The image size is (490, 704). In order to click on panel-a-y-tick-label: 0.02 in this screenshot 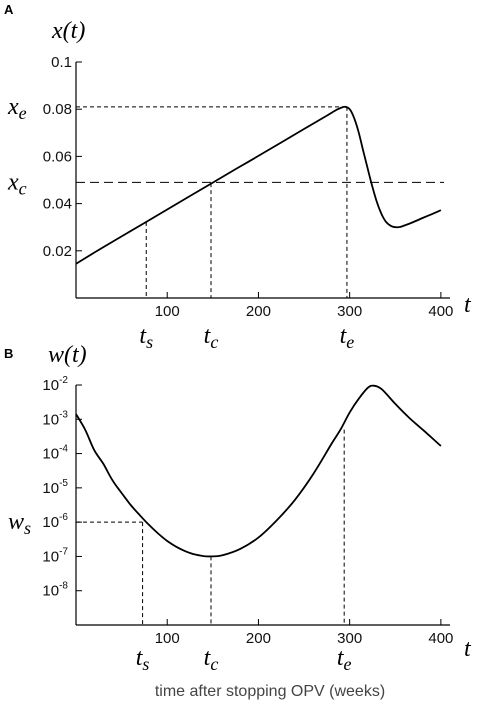, I will do `click(57, 251)`.